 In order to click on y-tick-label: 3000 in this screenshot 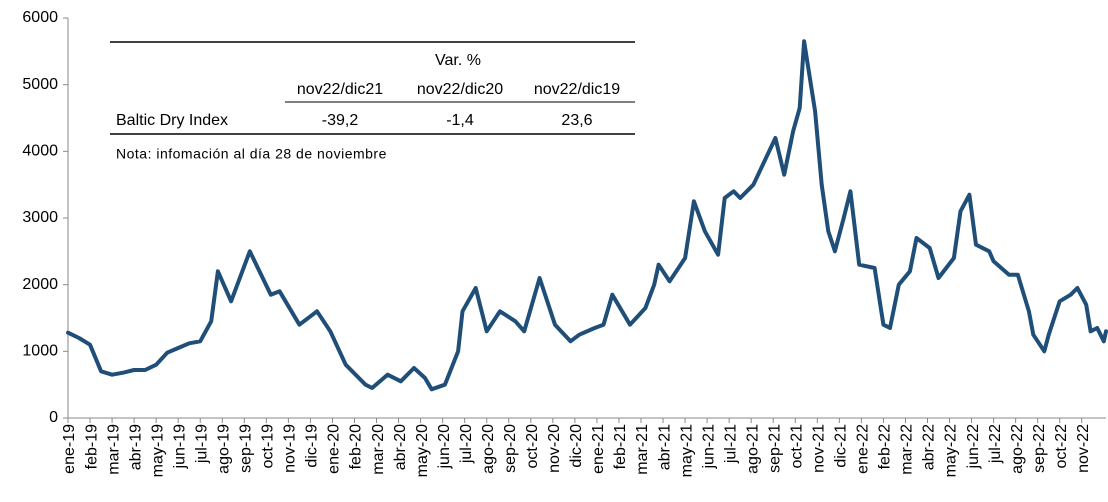, I will do `click(40, 217)`.